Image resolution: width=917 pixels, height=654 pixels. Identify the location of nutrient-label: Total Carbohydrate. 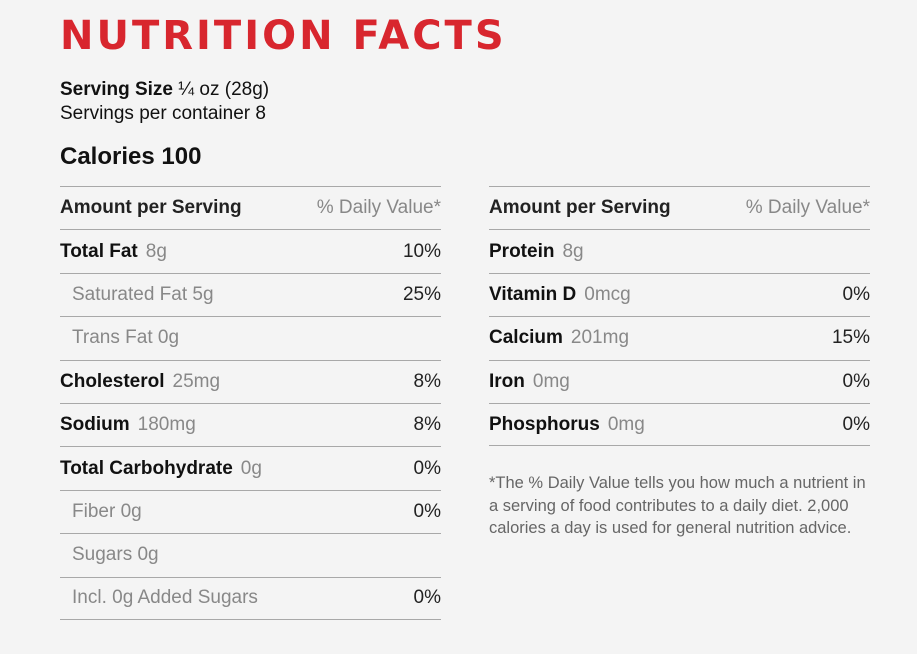
(146, 468).